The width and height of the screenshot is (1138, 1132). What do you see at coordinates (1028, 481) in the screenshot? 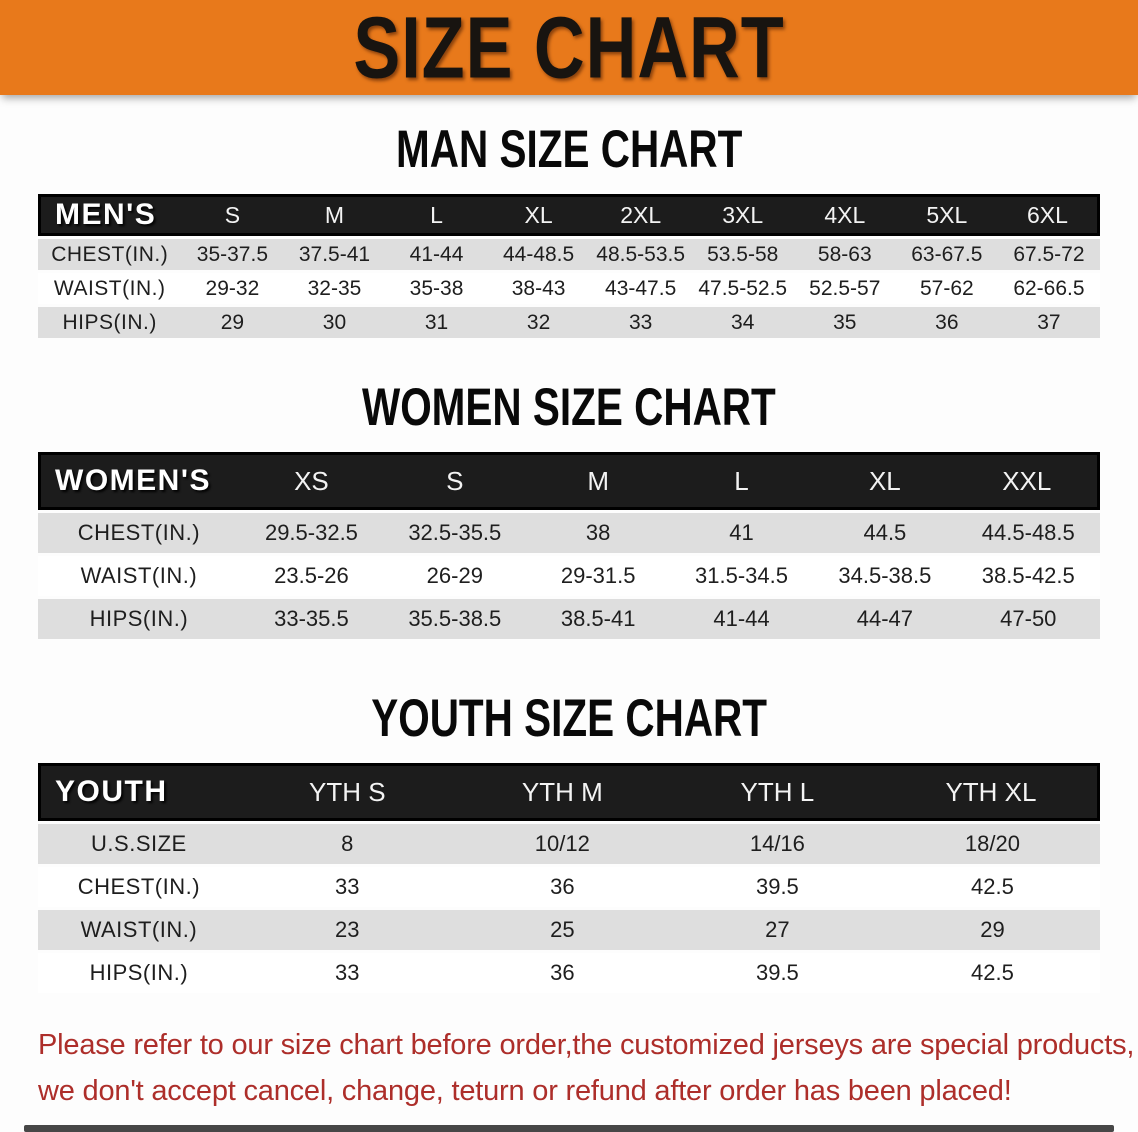
I see `size-column-header: XXL` at bounding box center [1028, 481].